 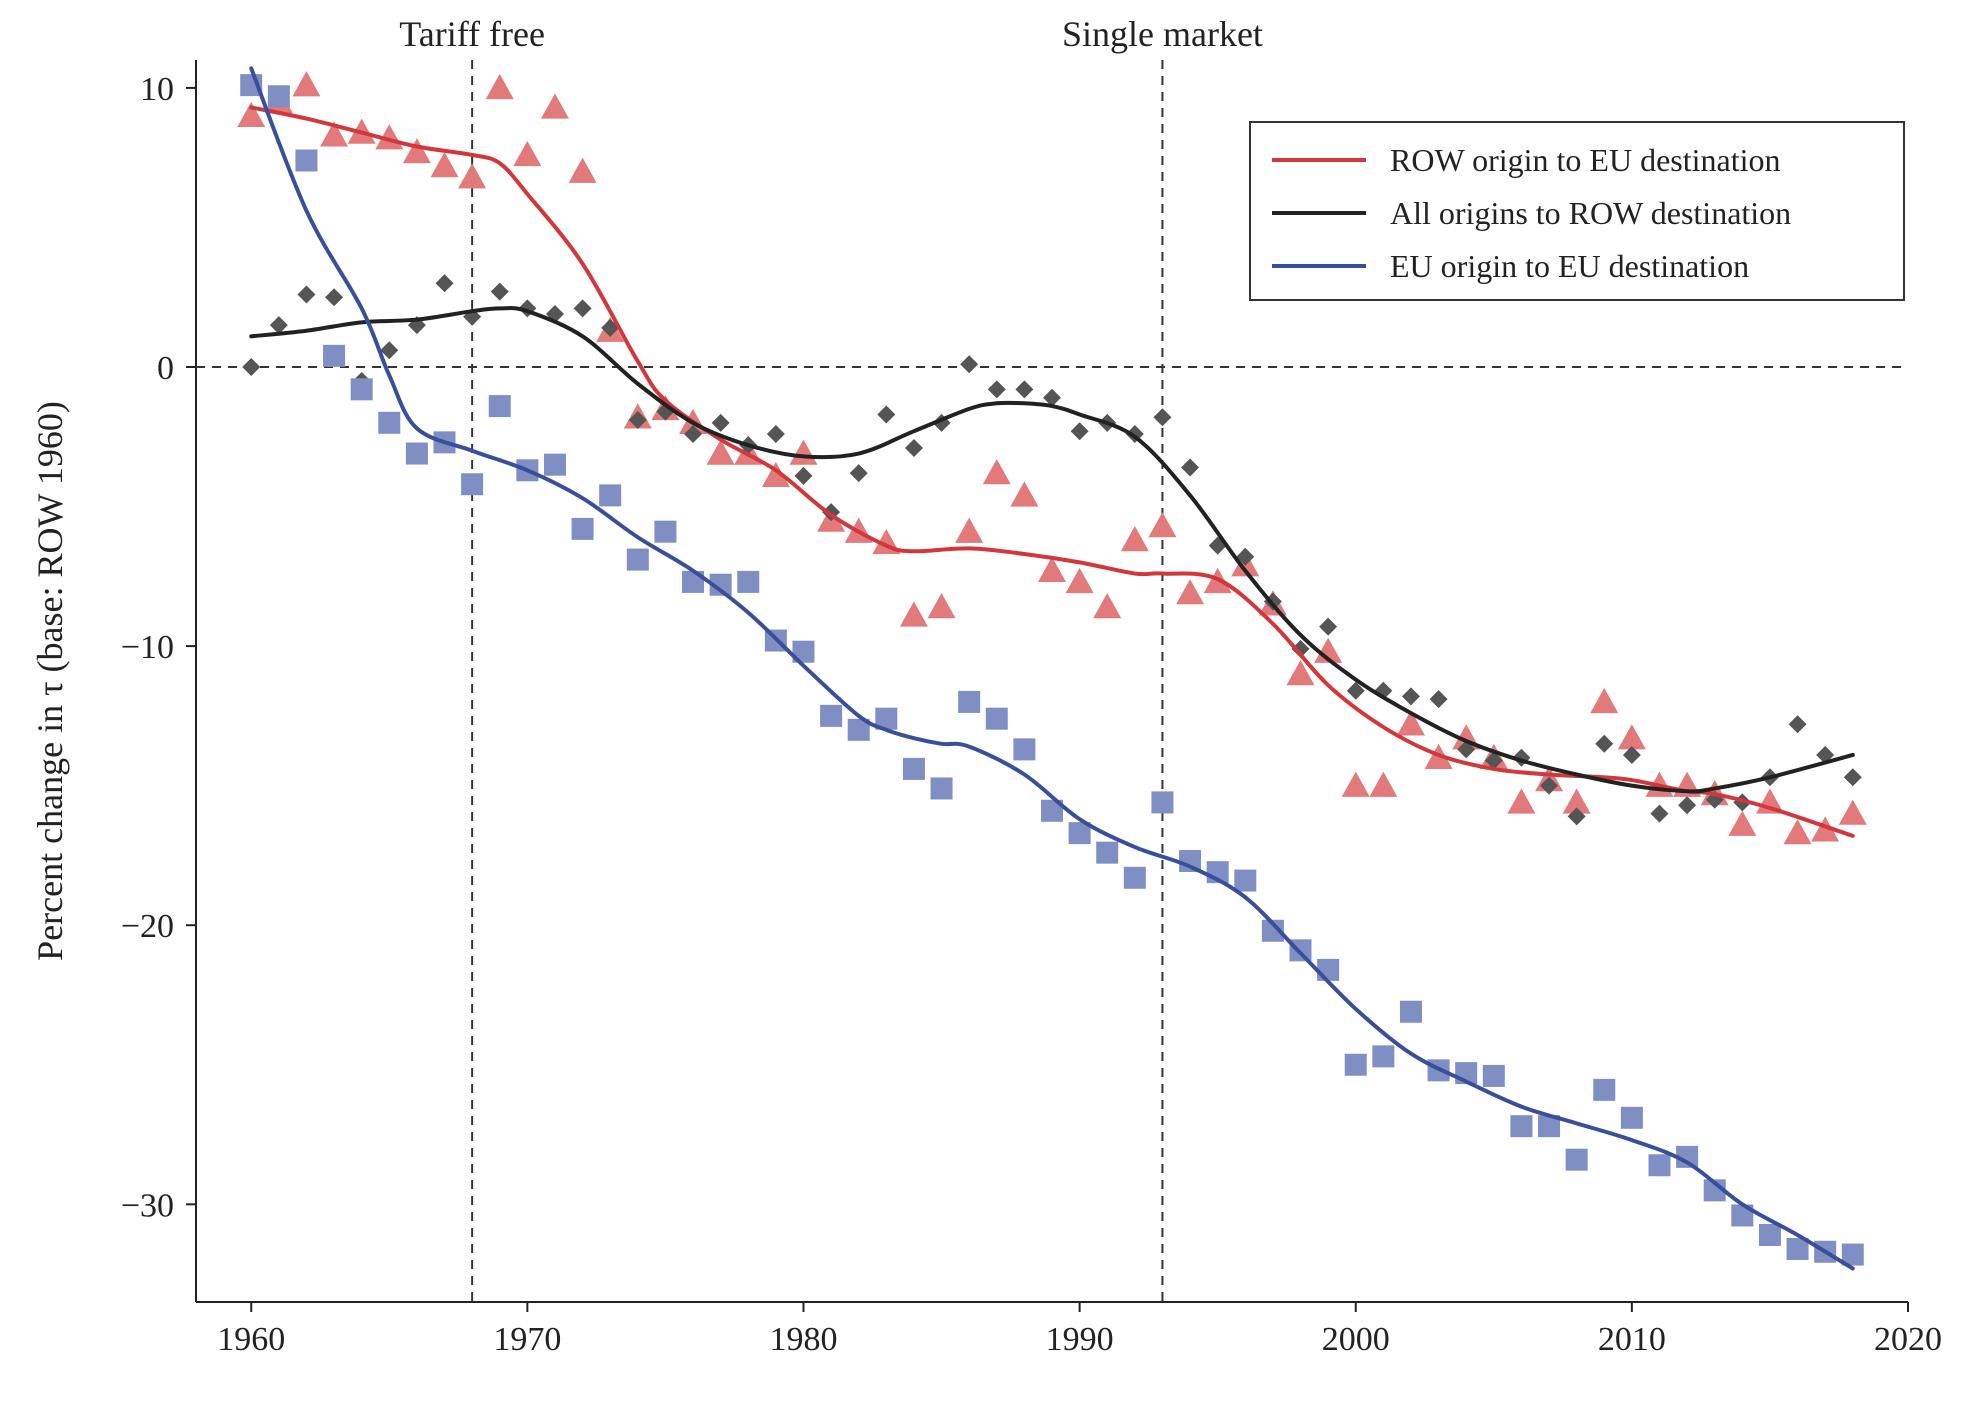 What do you see at coordinates (1908, 1339) in the screenshot?
I see `x-tick-label: 2020` at bounding box center [1908, 1339].